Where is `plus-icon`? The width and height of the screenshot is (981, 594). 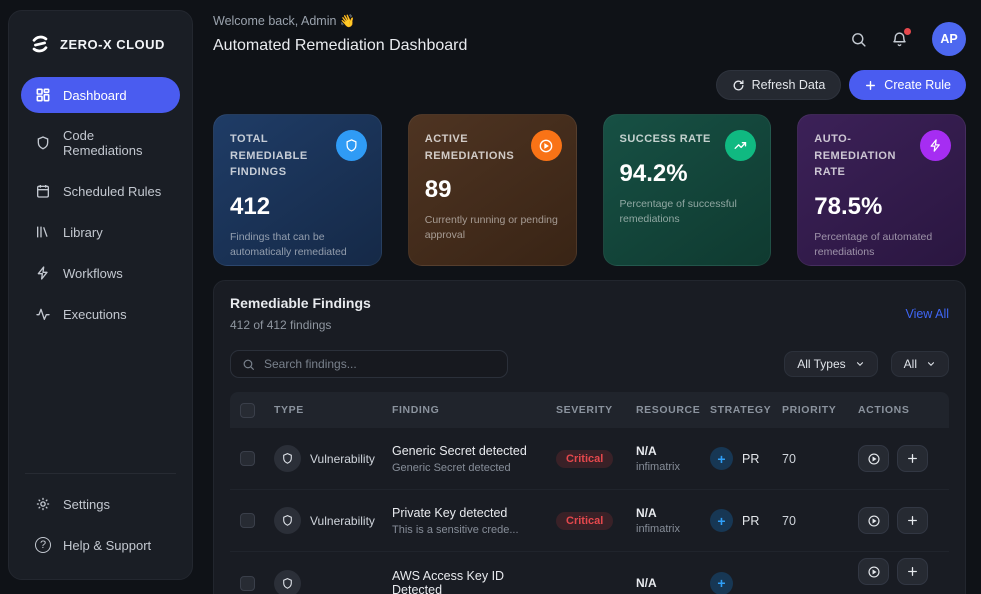 plus-icon is located at coordinates (870, 85).